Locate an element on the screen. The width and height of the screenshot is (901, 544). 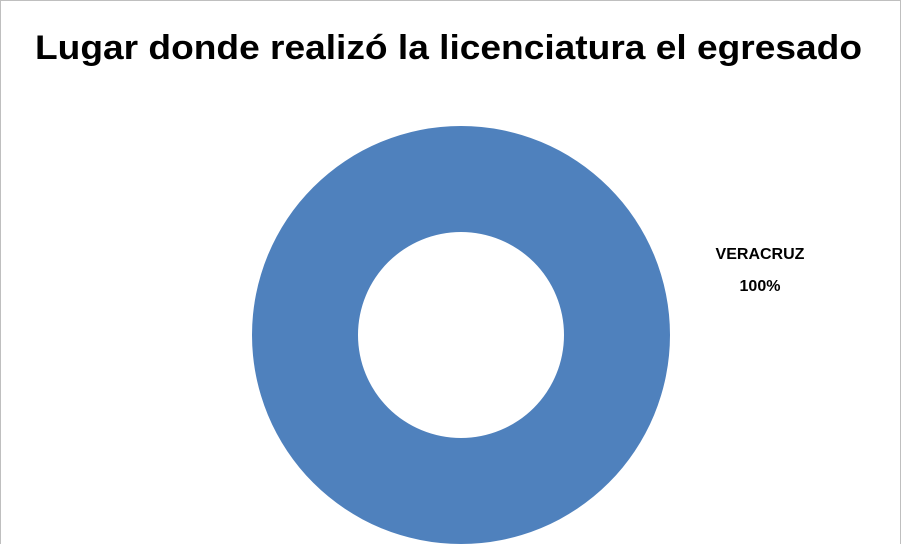
category-label: VERACRUZ is located at coordinates (760, 254).